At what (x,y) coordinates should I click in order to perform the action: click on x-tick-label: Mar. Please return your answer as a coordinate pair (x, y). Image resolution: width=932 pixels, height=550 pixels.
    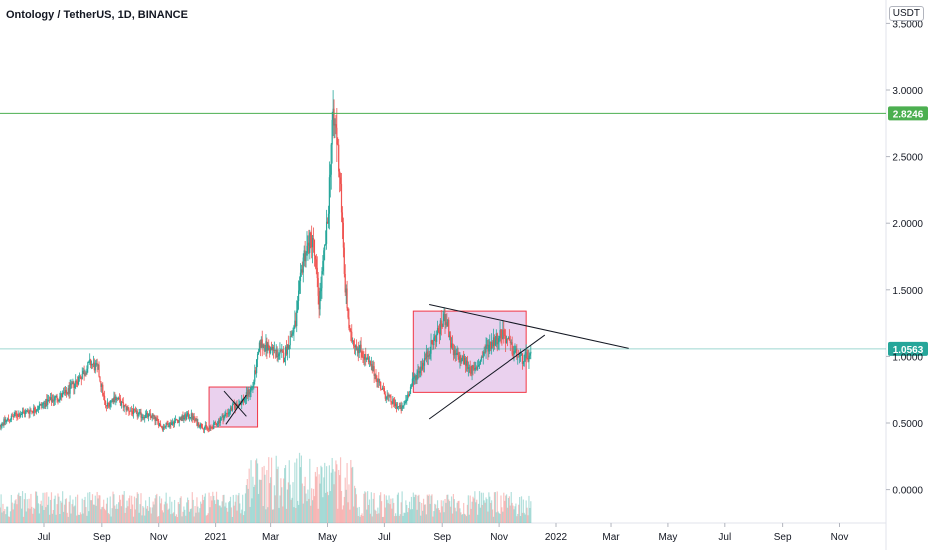
    Looking at the image, I should click on (611, 537).